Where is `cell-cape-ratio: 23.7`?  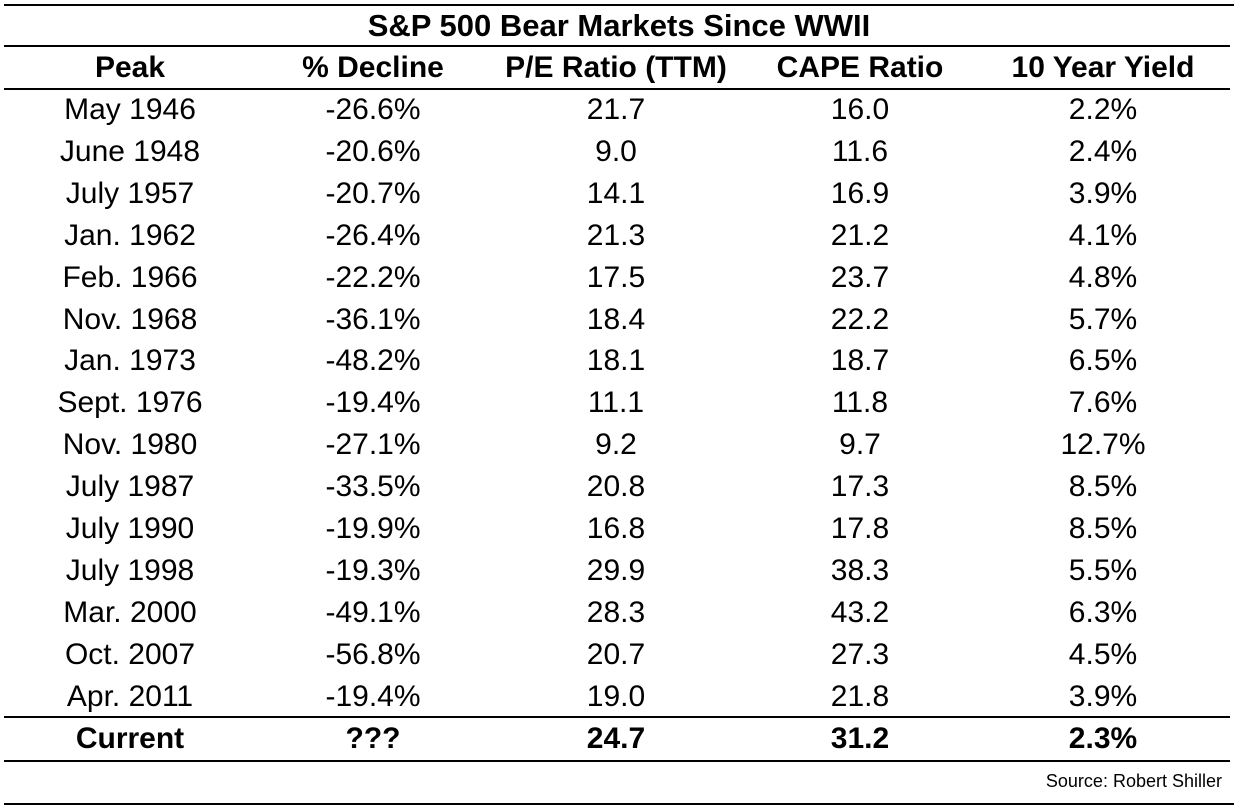 cell-cape-ratio: 23.7 is located at coordinates (860, 277).